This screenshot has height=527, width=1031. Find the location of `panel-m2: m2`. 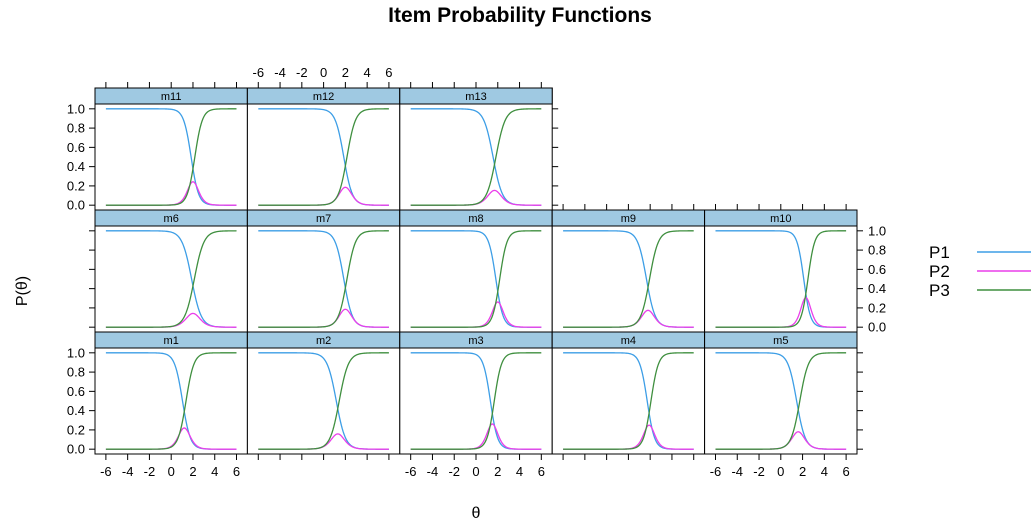

panel-m2: m2 is located at coordinates (323, 395).